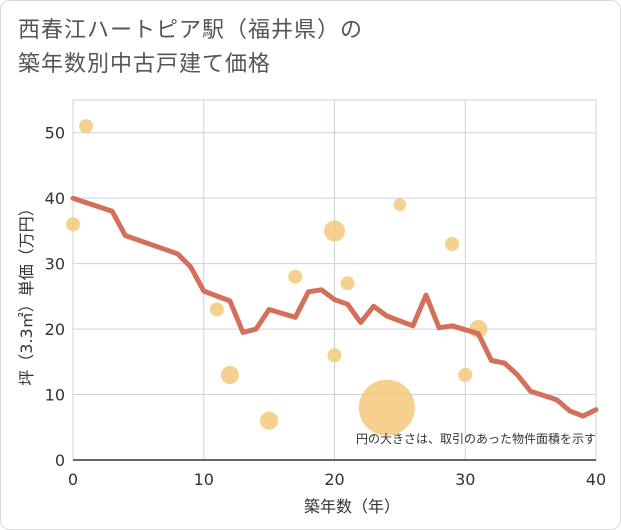  Describe the element at coordinates (596, 479) in the screenshot. I see `x-tick-label: 40` at that location.